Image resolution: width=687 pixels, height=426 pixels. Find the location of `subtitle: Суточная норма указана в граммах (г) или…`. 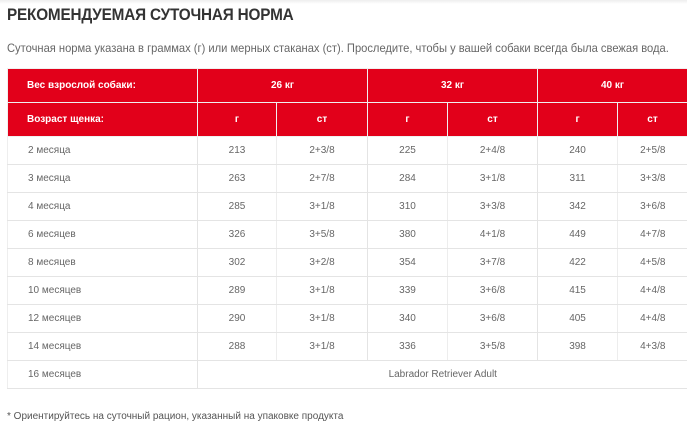

subtitle: Суточная норма указана в граммах (г) или… is located at coordinates (338, 48).